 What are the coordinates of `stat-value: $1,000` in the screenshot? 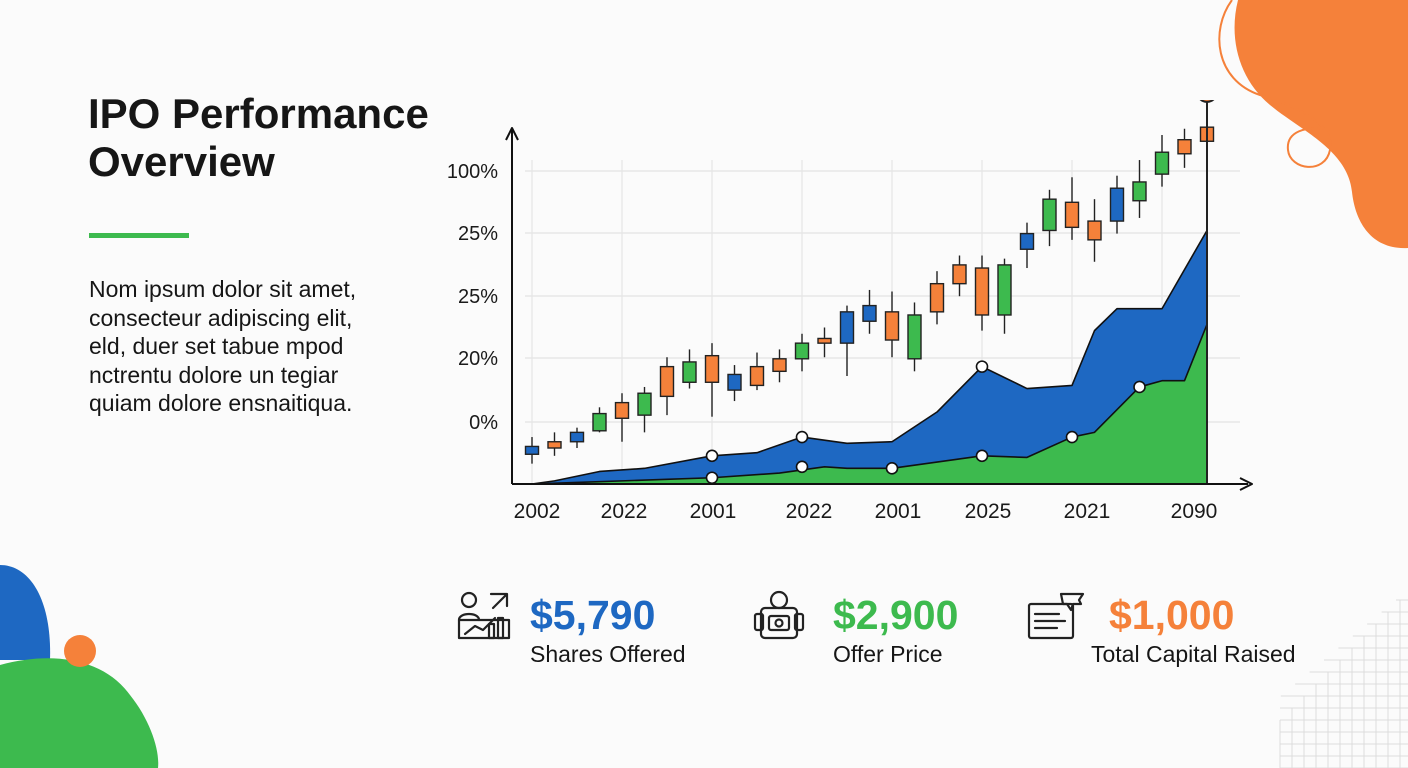 It's located at (1172, 615).